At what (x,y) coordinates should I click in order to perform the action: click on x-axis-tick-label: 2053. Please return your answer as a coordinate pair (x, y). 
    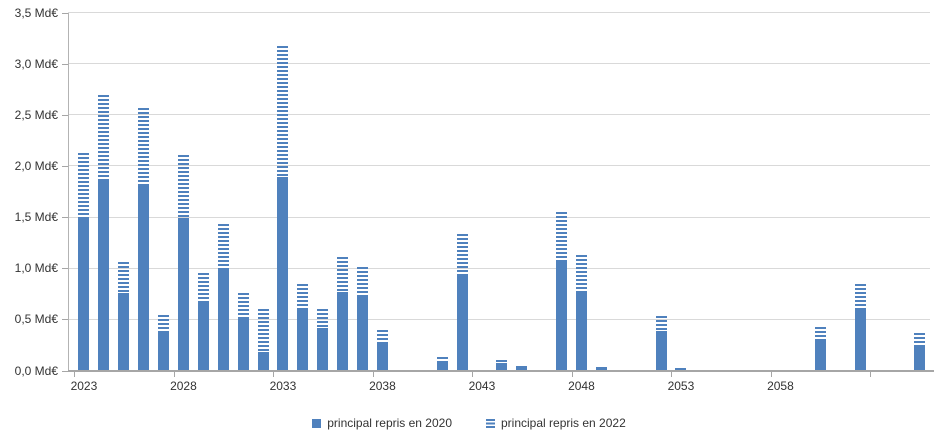
    Looking at the image, I should click on (681, 386).